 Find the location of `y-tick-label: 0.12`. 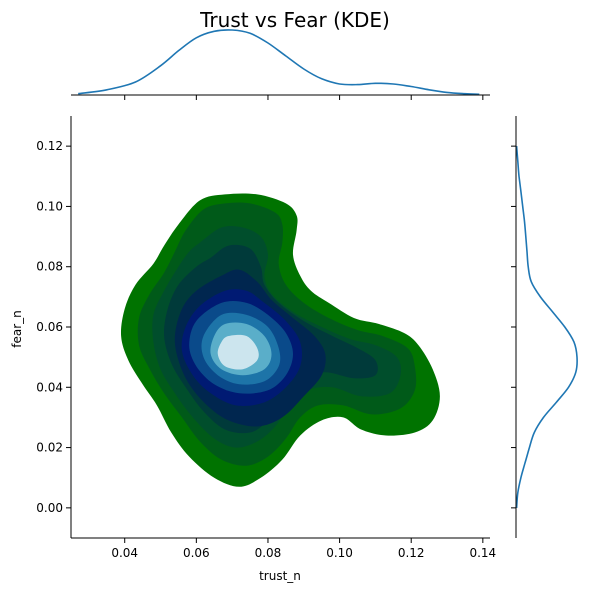

y-tick-label: 0.12 is located at coordinates (49, 146).